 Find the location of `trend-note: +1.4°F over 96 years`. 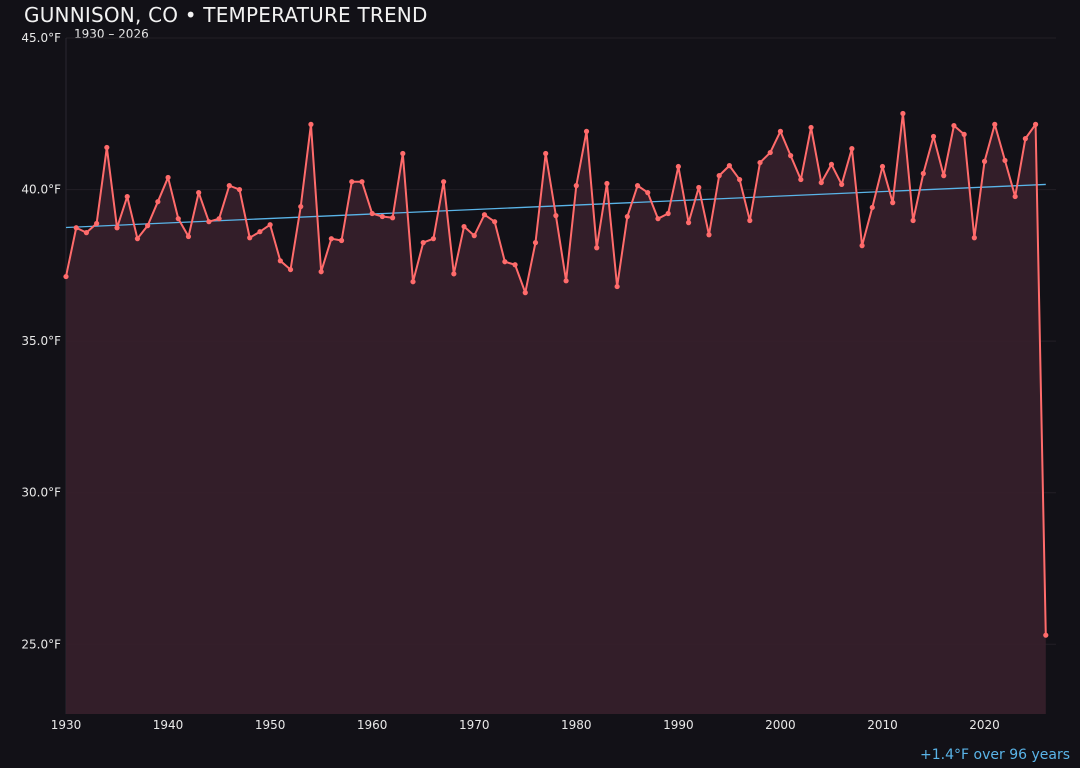

trend-note: +1.4°F over 96 years is located at coordinates (995, 755).